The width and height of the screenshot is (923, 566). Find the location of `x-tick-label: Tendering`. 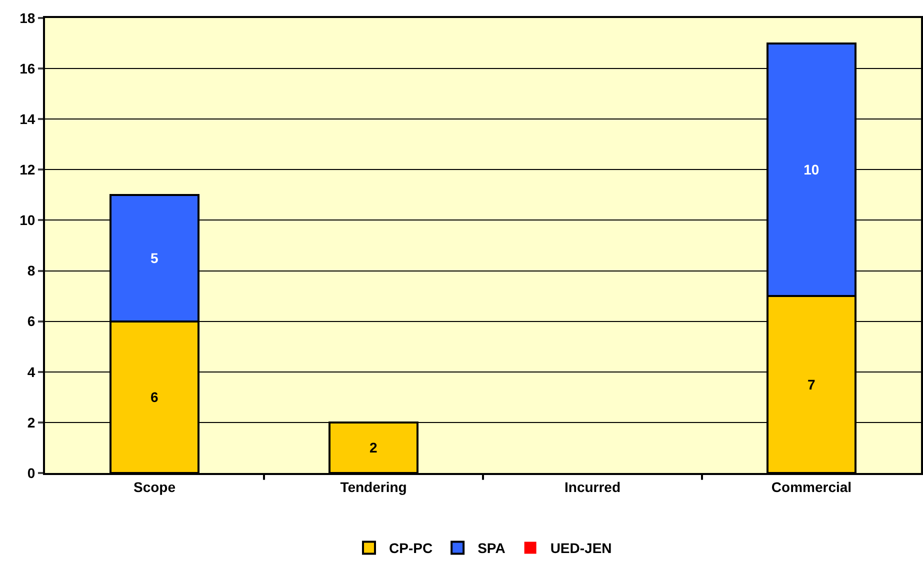

x-tick-label: Tendering is located at coordinates (373, 486).